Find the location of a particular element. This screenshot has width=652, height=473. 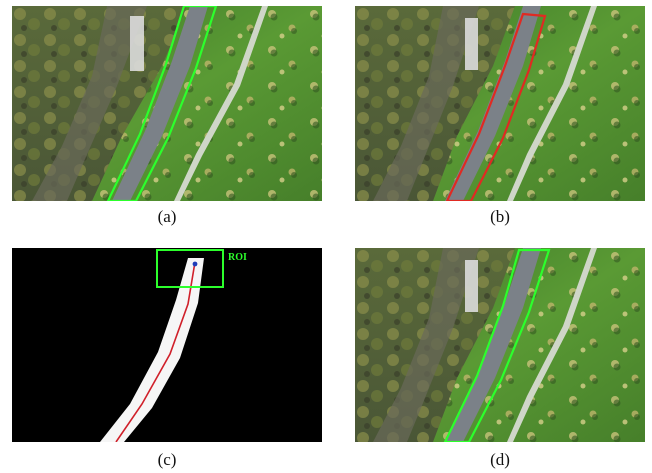

road-outline-red is located at coordinates (496, 106).